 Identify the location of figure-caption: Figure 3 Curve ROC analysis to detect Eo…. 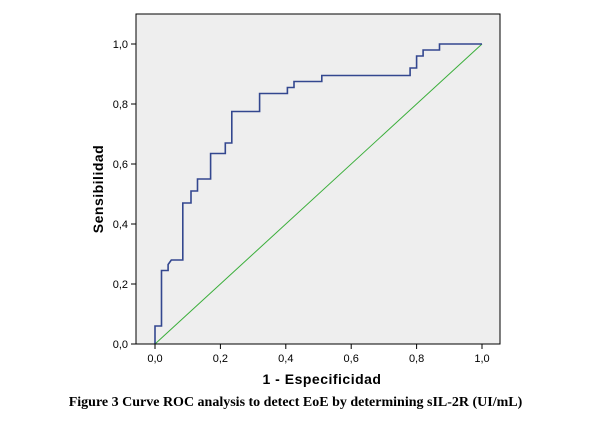
(295, 402).